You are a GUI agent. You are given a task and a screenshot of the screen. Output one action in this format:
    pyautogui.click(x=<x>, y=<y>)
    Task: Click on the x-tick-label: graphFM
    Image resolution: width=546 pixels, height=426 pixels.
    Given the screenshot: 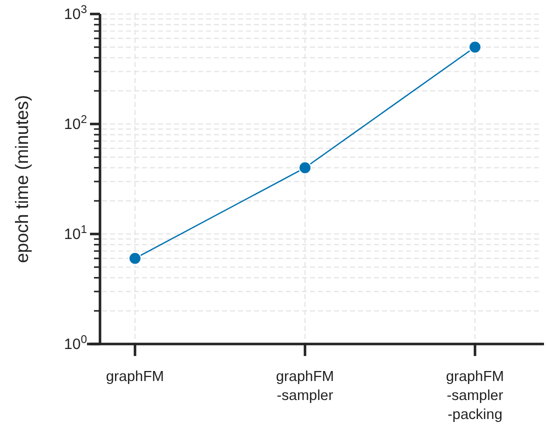 What is the action you would take?
    pyautogui.click(x=135, y=377)
    